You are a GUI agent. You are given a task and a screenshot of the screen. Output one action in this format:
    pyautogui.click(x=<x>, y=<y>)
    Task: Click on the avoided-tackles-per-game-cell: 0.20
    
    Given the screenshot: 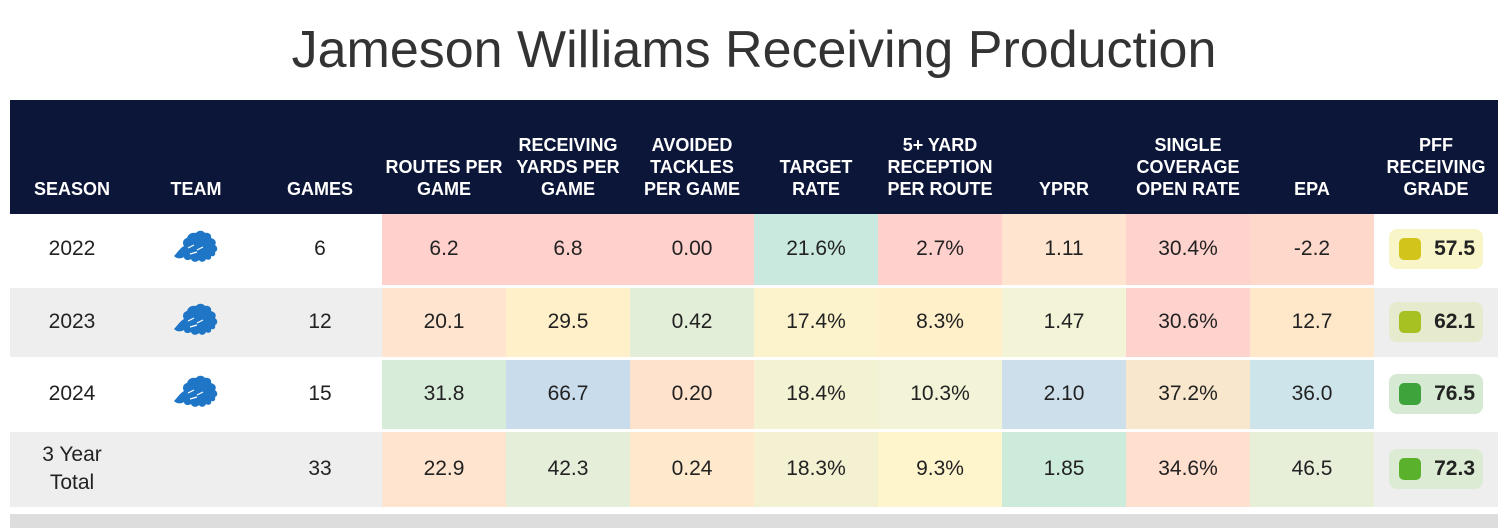 What is the action you would take?
    pyautogui.click(x=692, y=395)
    